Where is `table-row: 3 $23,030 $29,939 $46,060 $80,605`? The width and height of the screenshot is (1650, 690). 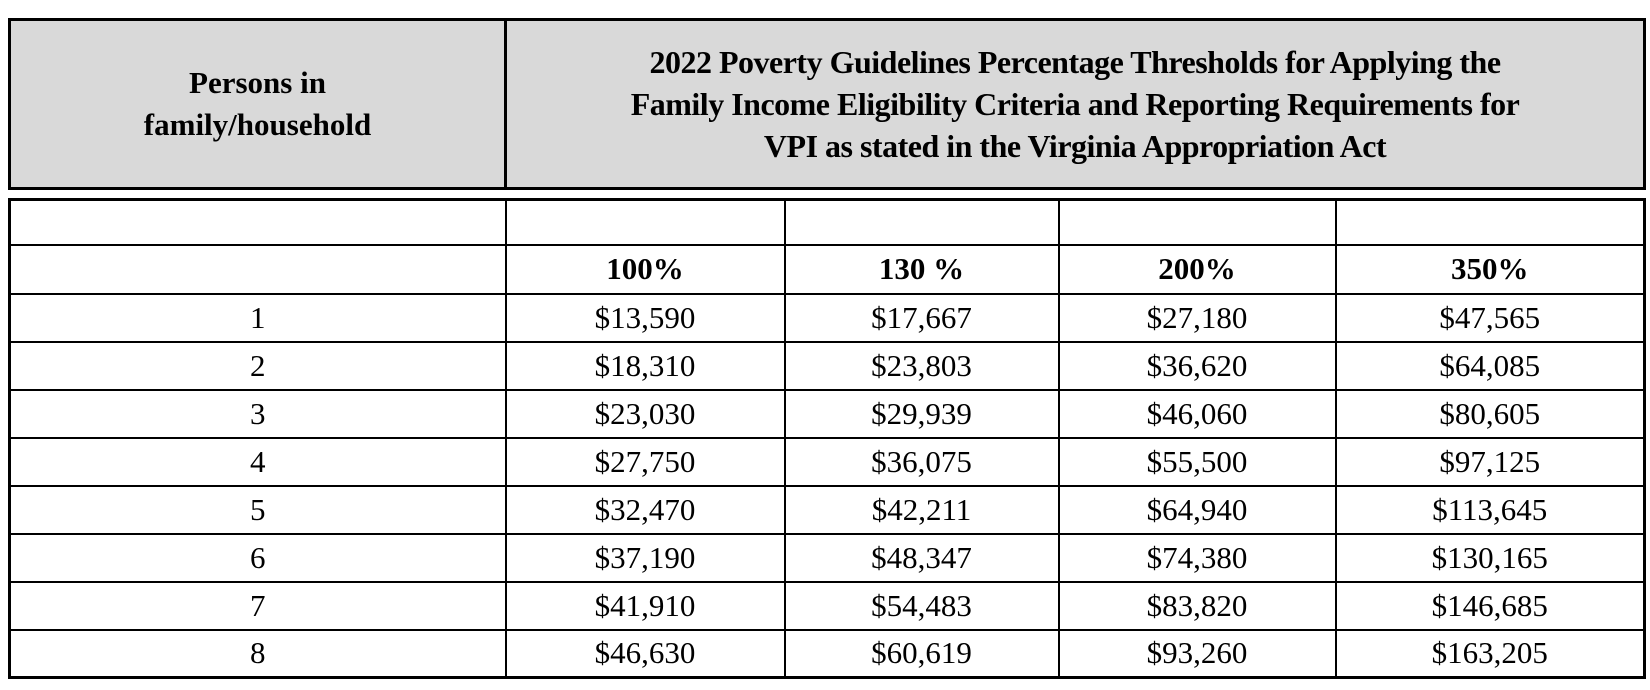
table-row: 3 $23,030 $29,939 $46,060 $80,605 is located at coordinates (827, 413).